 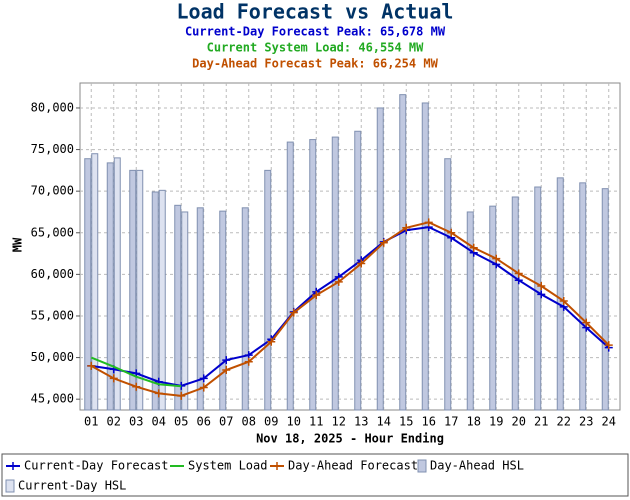 What do you see at coordinates (350, 439) in the screenshot?
I see `x-axis-label: Nov 18, 2025 - Hour Ending` at bounding box center [350, 439].